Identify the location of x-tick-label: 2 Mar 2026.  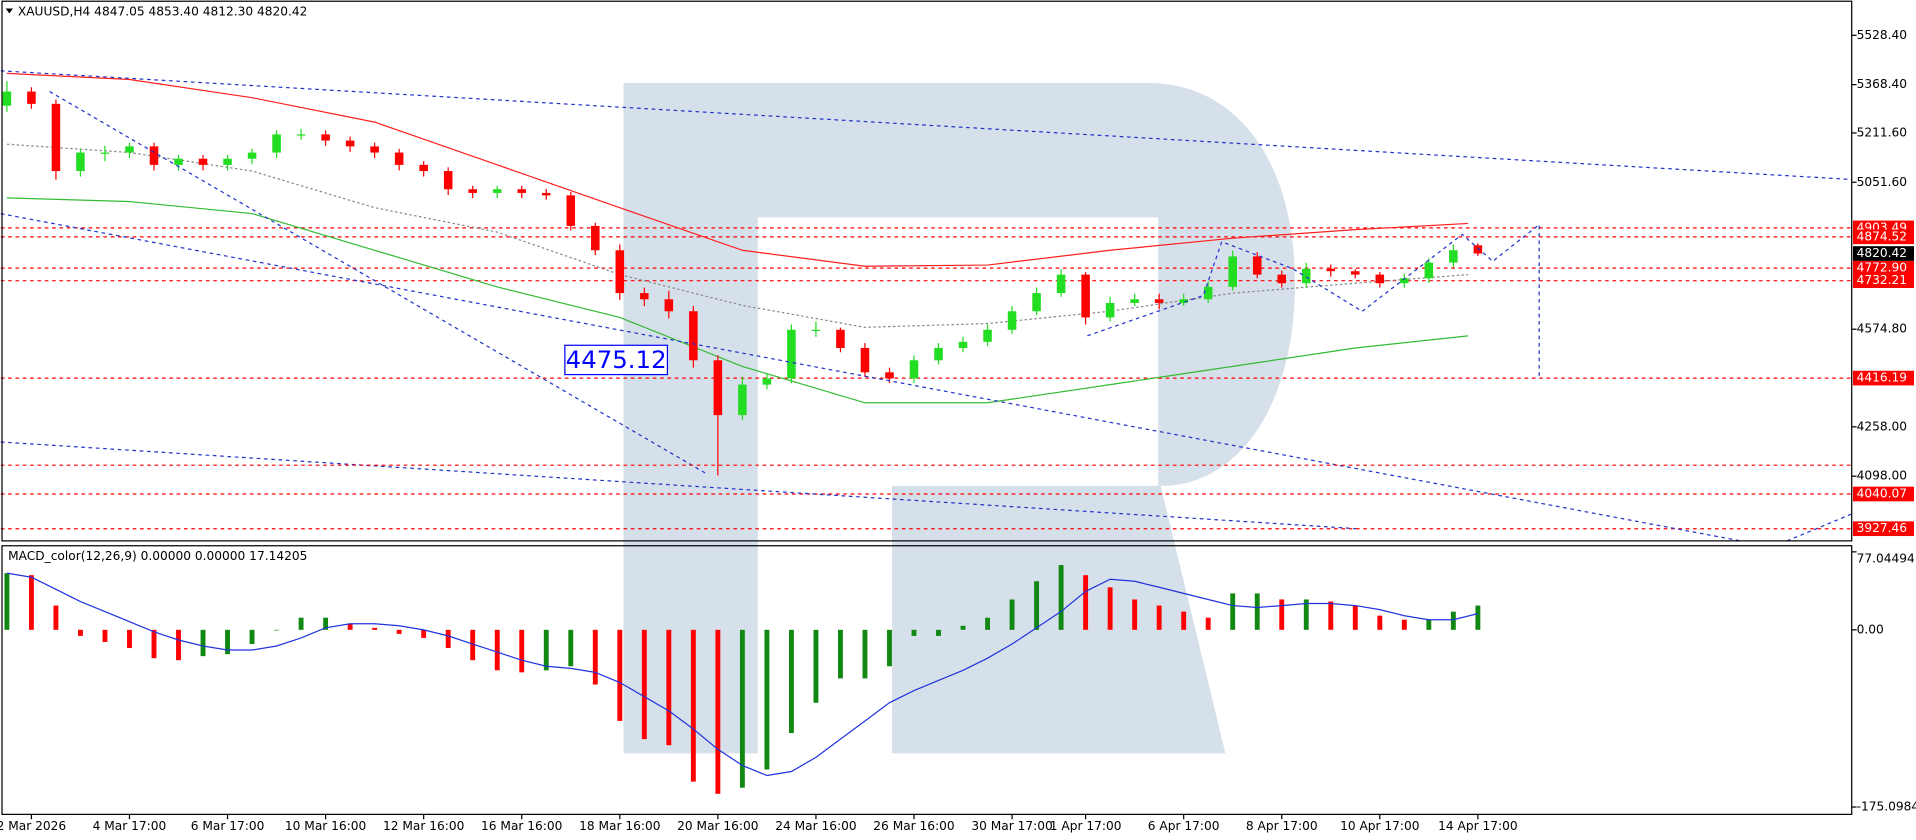
(33, 826).